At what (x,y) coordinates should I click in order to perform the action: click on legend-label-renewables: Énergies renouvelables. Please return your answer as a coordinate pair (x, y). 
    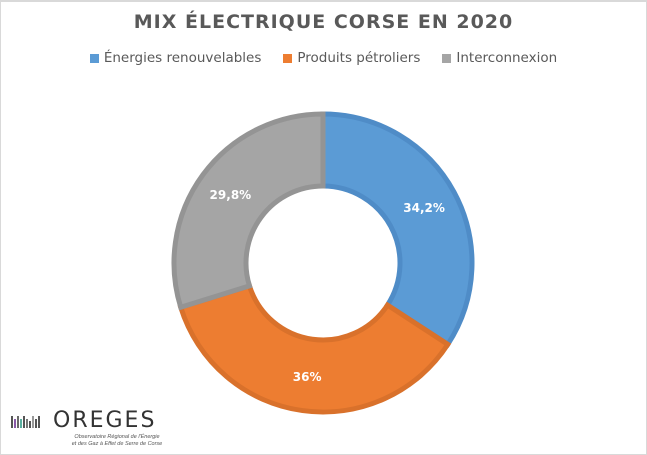
    Looking at the image, I should click on (182, 58).